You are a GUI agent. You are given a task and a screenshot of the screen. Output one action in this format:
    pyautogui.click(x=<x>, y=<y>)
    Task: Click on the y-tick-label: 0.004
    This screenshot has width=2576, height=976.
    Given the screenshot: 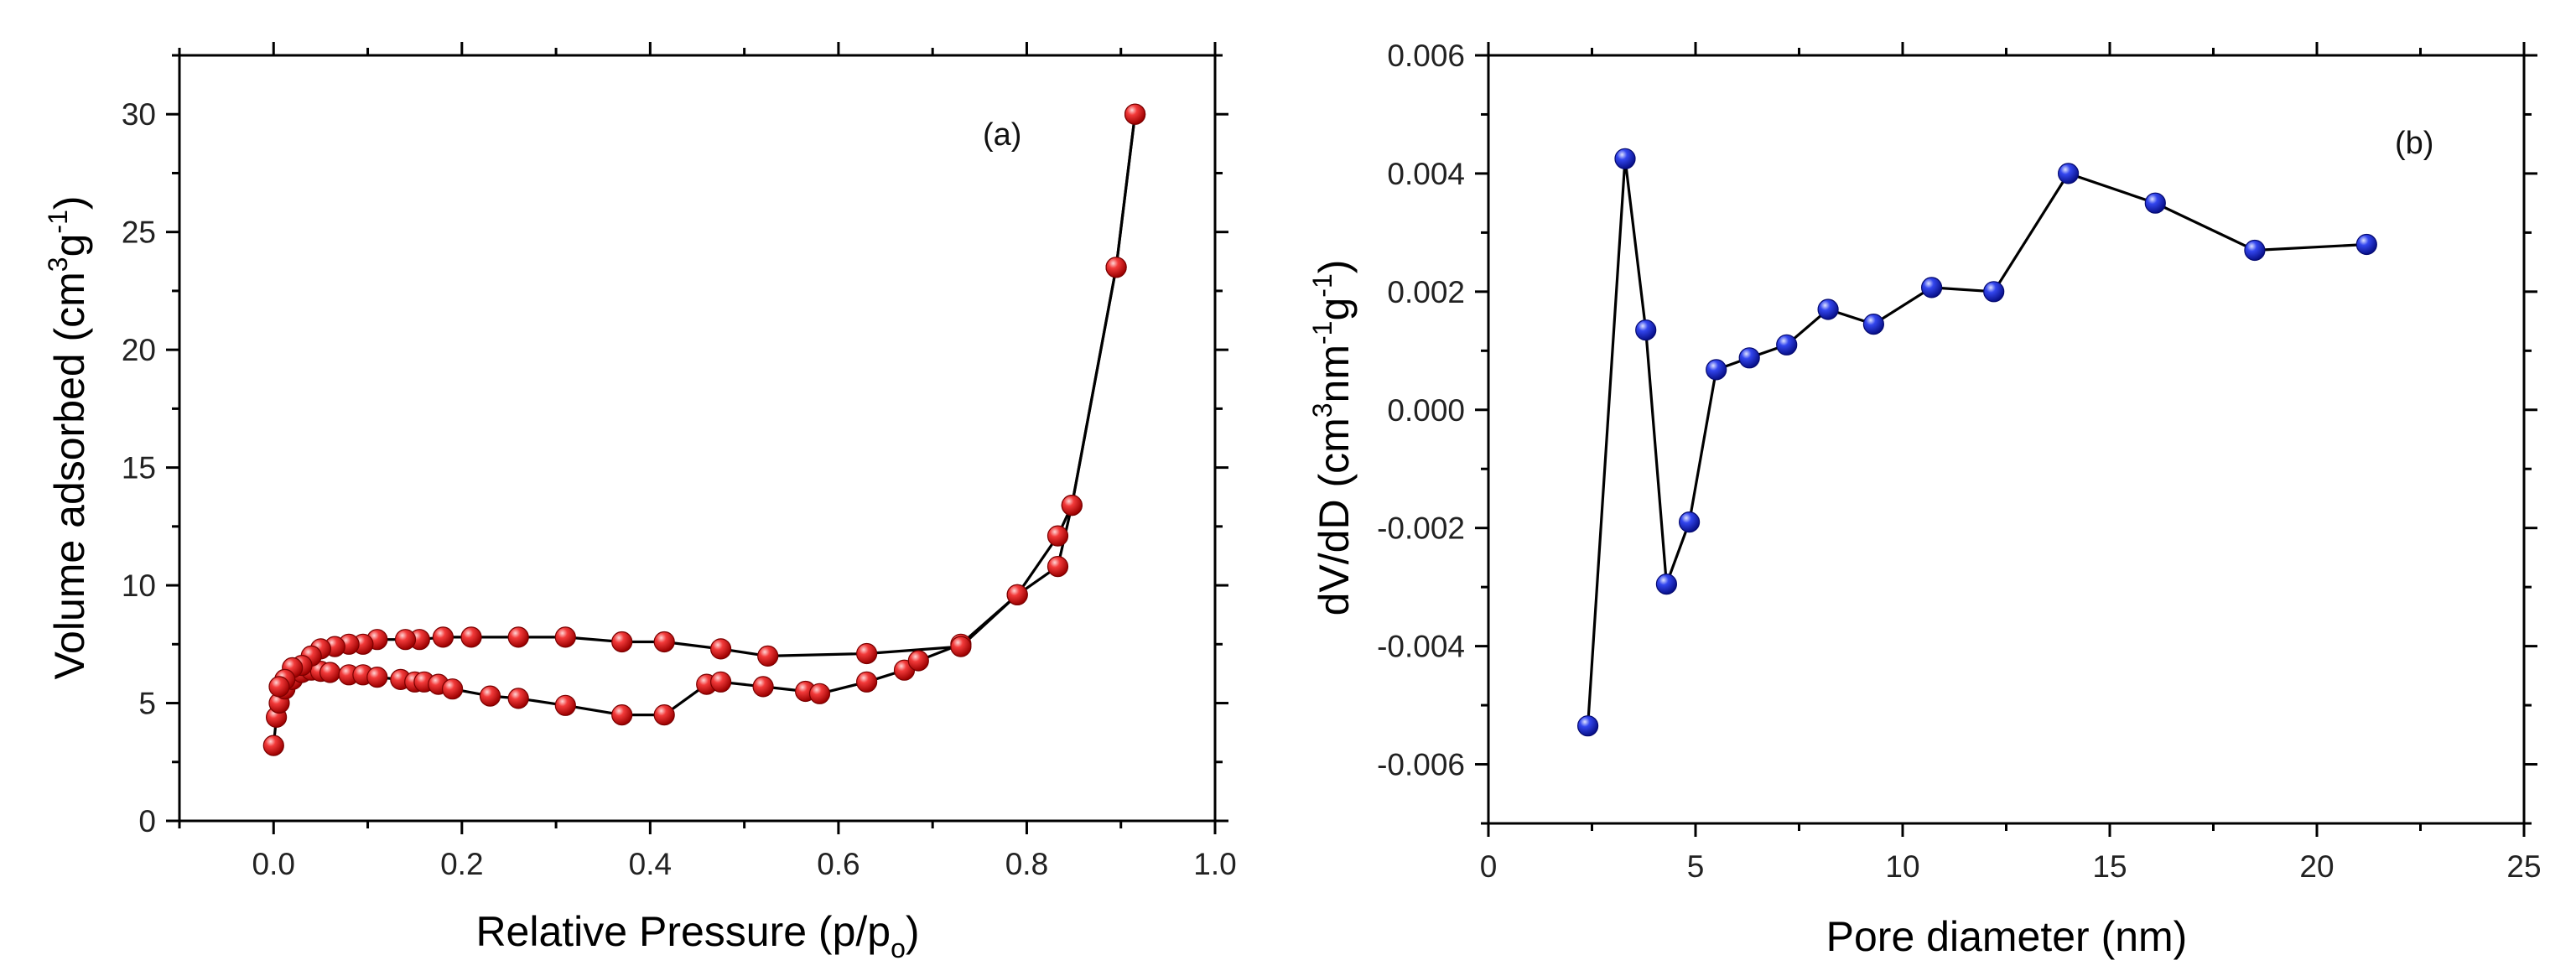 What is the action you would take?
    pyautogui.click(x=1426, y=174)
    